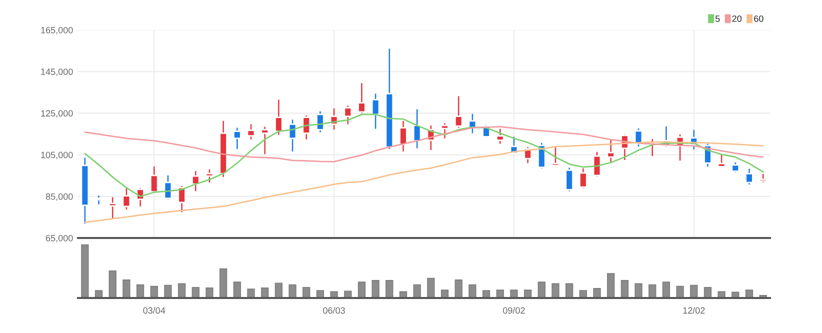  What do you see at coordinates (57, 156) in the screenshot?
I see `y-tick-label: 105,000` at bounding box center [57, 156].